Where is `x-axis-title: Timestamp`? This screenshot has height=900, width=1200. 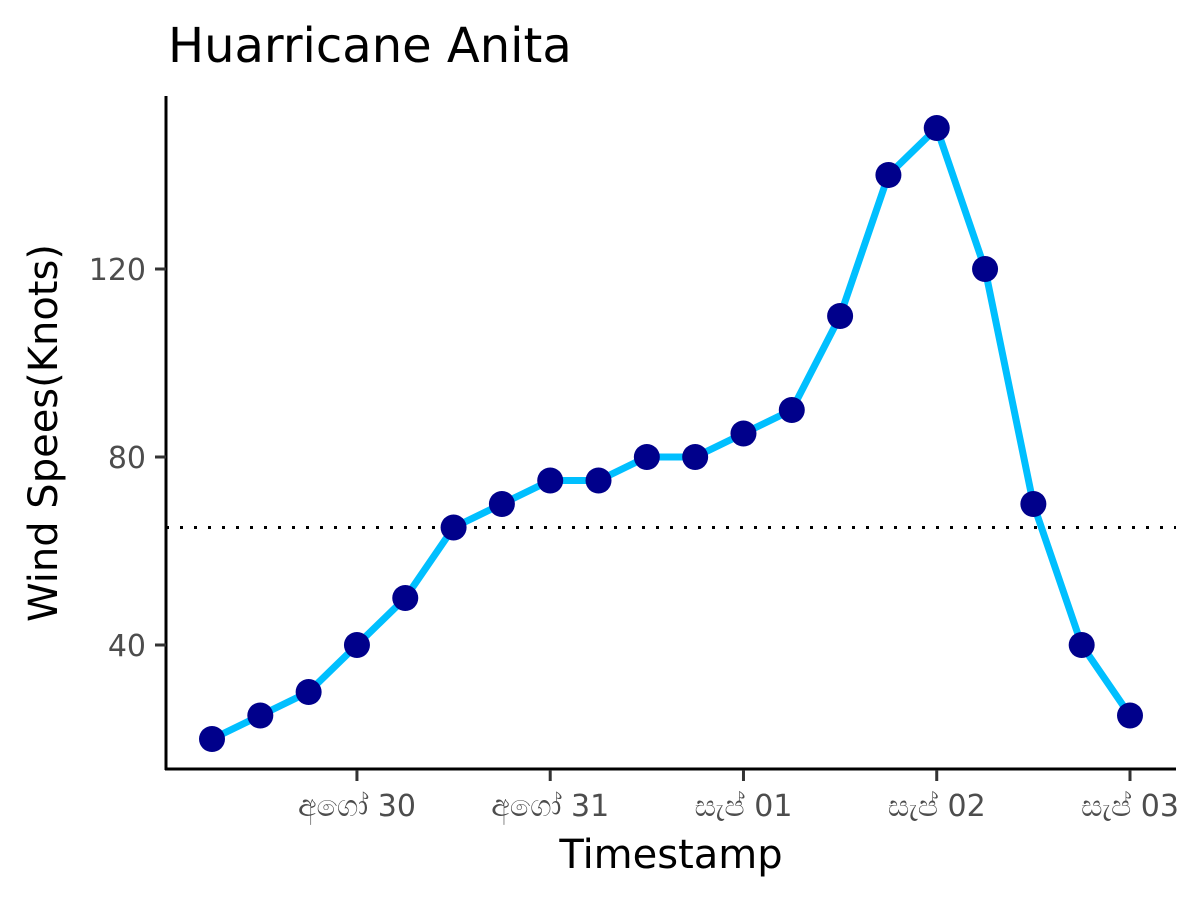
x-axis-title: Timestamp is located at coordinates (670, 855).